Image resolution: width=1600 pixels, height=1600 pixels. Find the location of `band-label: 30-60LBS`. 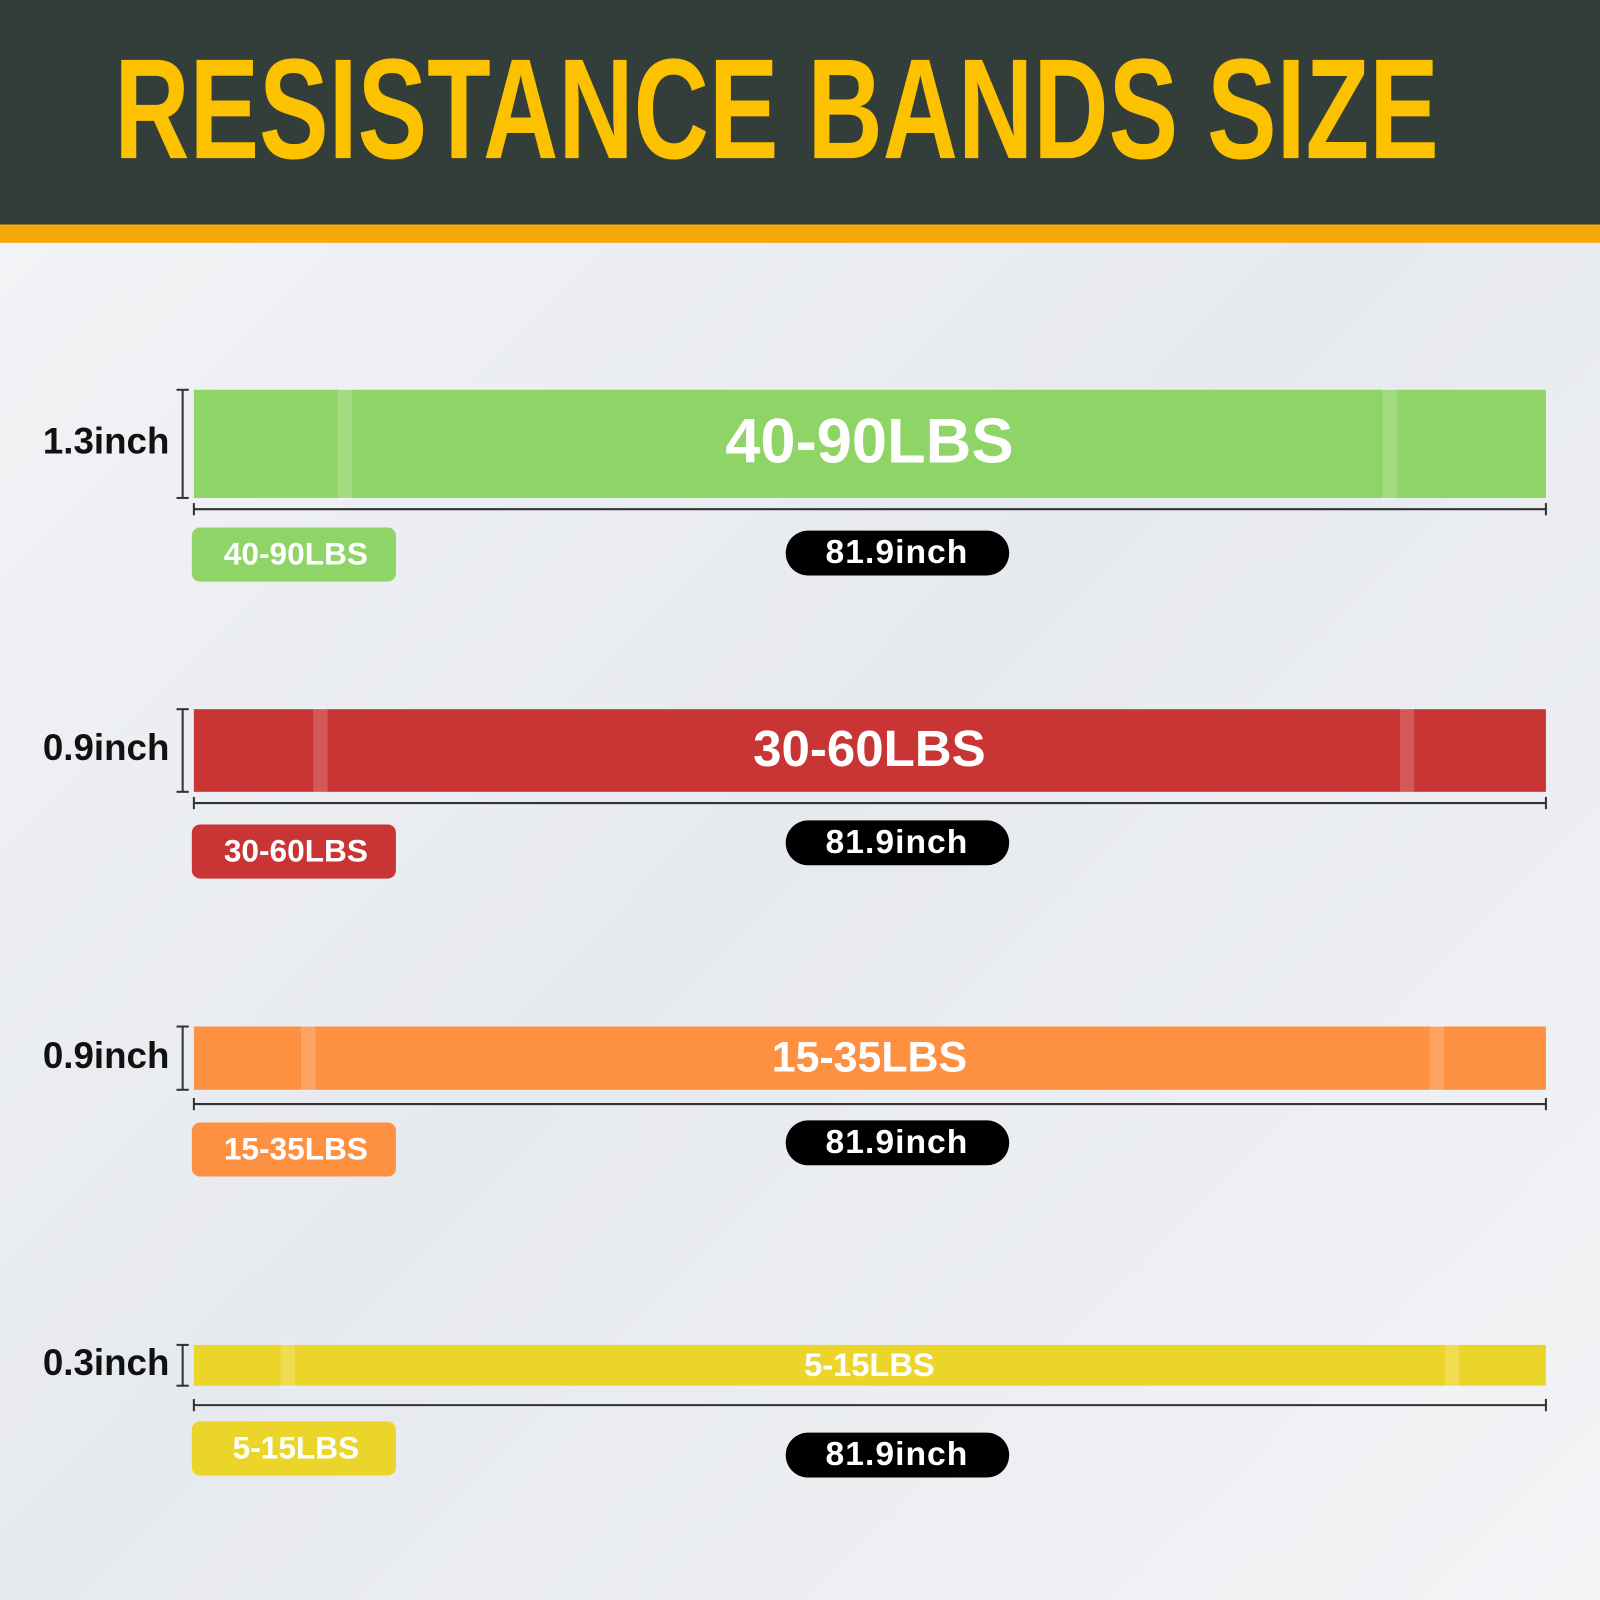

band-label: 30-60LBS is located at coordinates (869, 748).